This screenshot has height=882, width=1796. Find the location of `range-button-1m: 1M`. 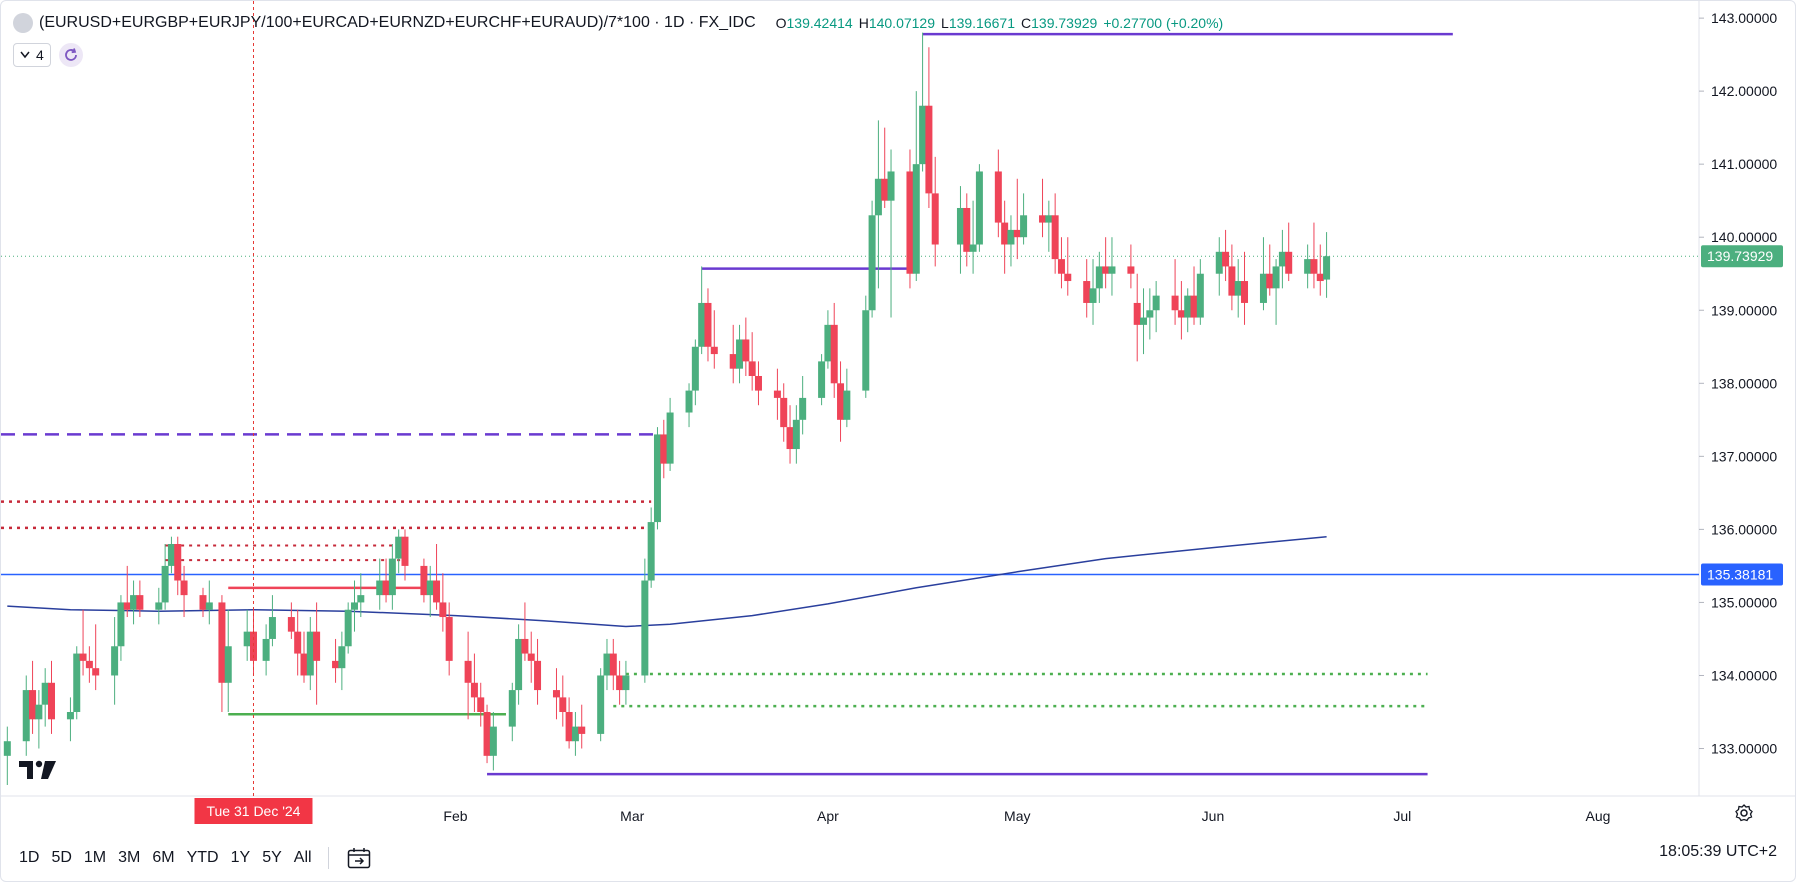

range-button-1m: 1M is located at coordinates (95, 857).